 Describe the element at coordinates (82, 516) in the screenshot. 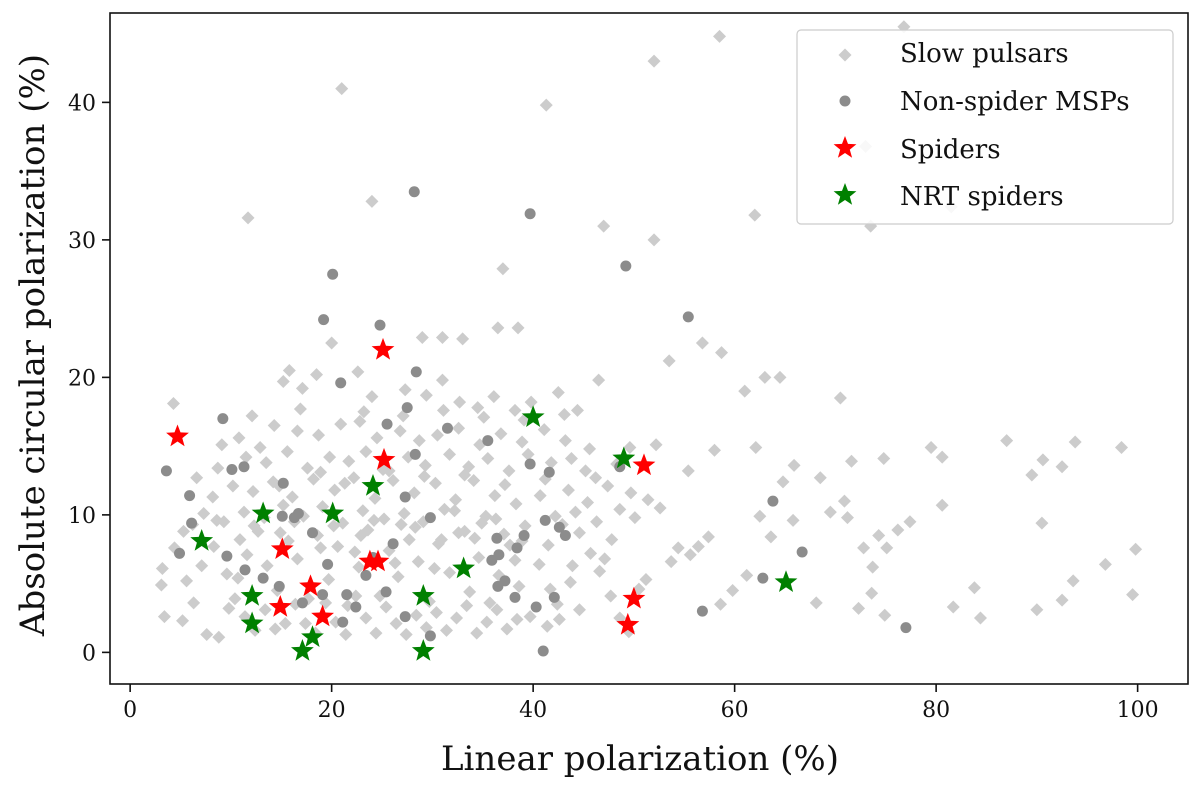

I see `y-tick-label: 10` at that location.